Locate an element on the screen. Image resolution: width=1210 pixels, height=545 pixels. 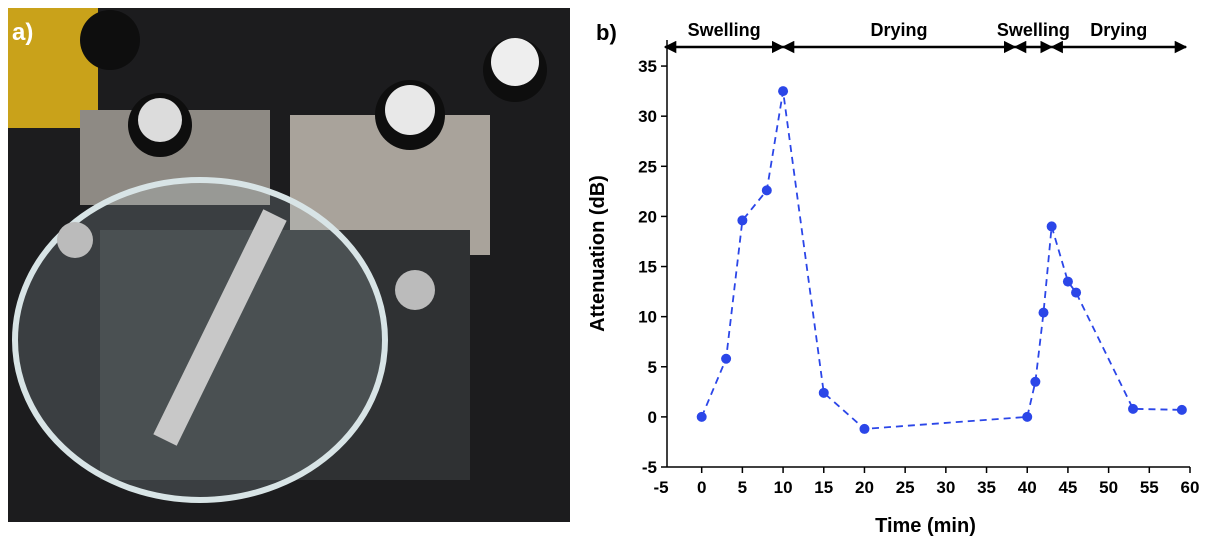
y-tick-label: 25 is located at coordinates (647, 166).